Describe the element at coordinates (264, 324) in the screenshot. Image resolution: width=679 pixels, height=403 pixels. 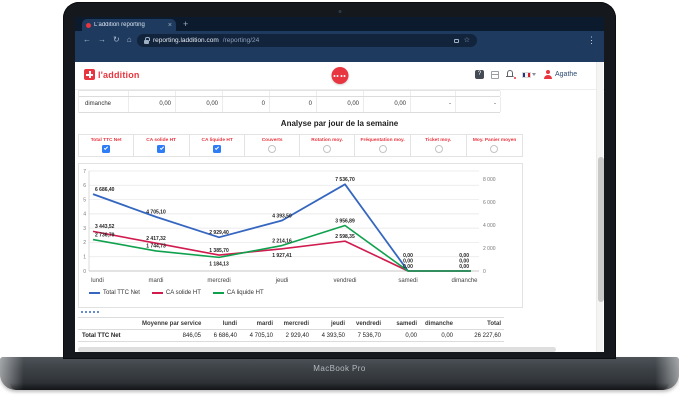
I see `header-cell: mardi` at that location.